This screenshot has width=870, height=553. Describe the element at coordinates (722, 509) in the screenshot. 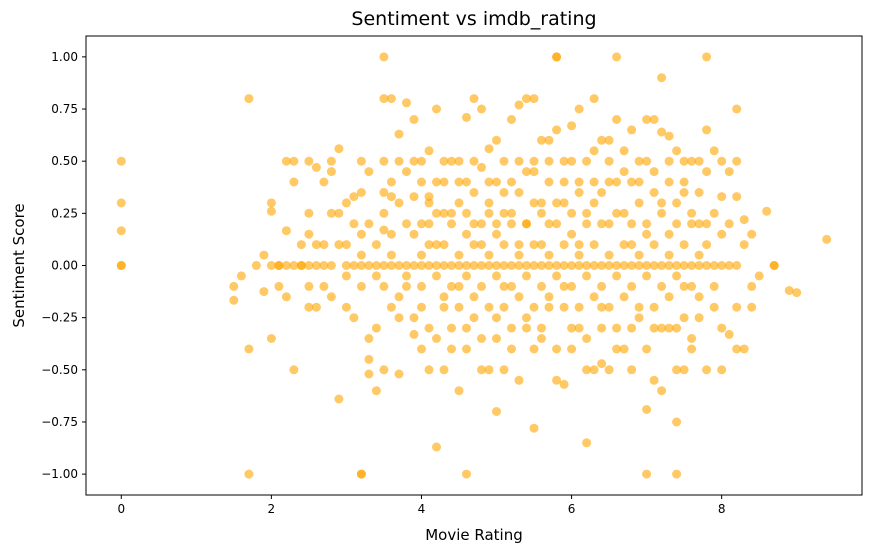

I see `x-tick-label: 8` at that location.